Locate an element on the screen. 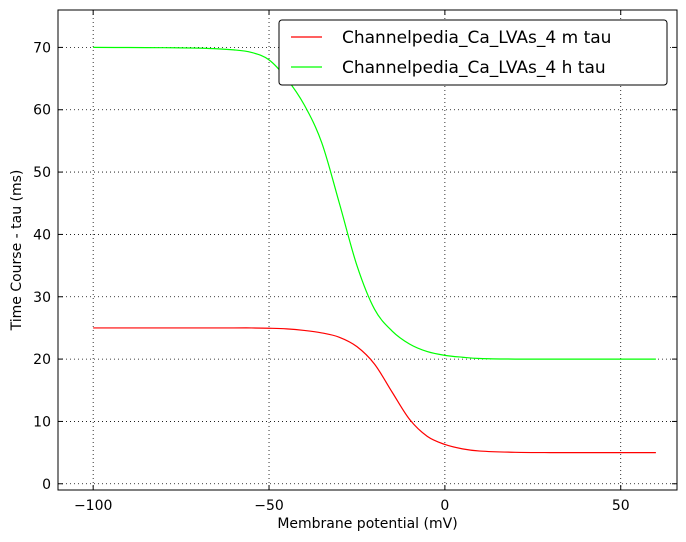 This screenshot has height=542, width=686. legend-entry-m-tau: Channelpedia_Ca_LVAs_4 m tau is located at coordinates (476, 38).